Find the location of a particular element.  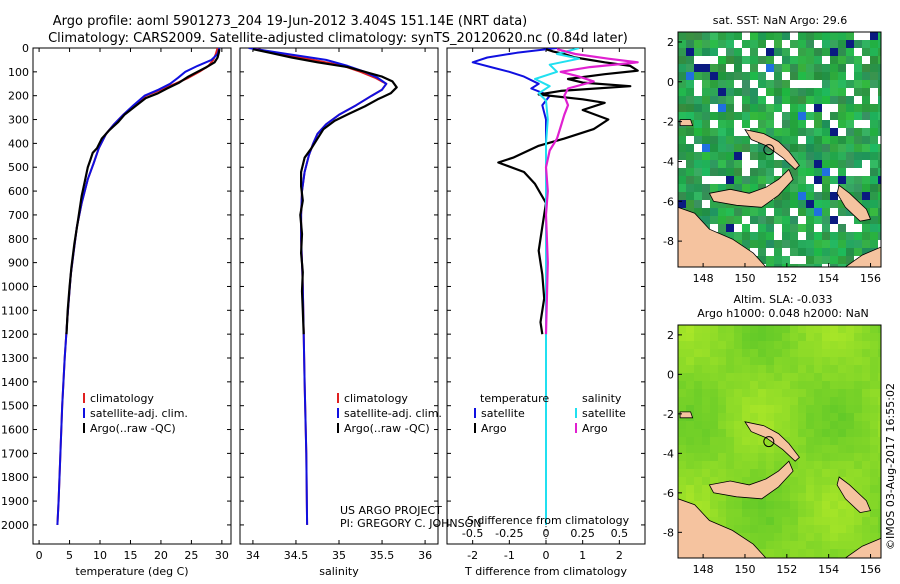

land-polygon is located at coordinates (862, 256).